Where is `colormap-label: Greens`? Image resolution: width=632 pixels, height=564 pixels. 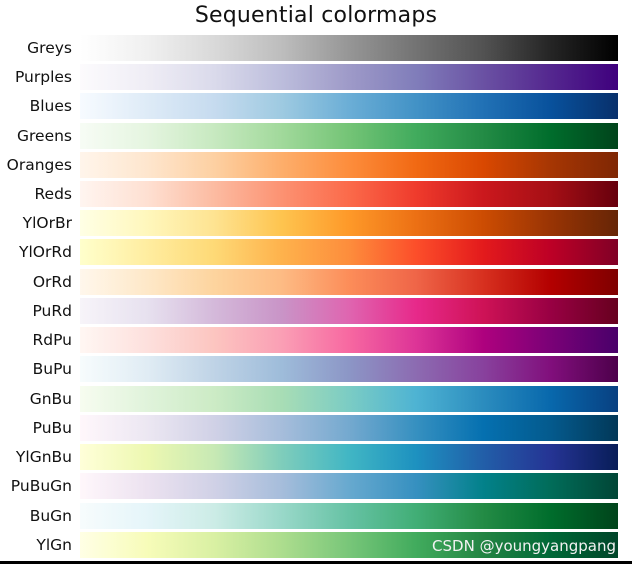
colormap-label: Greens is located at coordinates (44, 136).